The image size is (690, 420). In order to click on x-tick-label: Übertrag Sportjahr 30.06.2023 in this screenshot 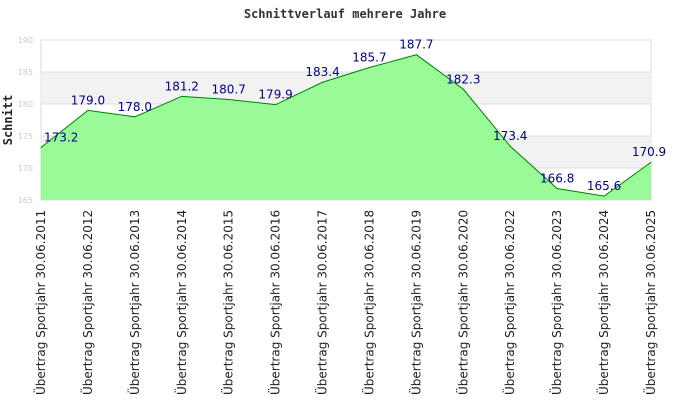, I will do `click(556, 302)`.